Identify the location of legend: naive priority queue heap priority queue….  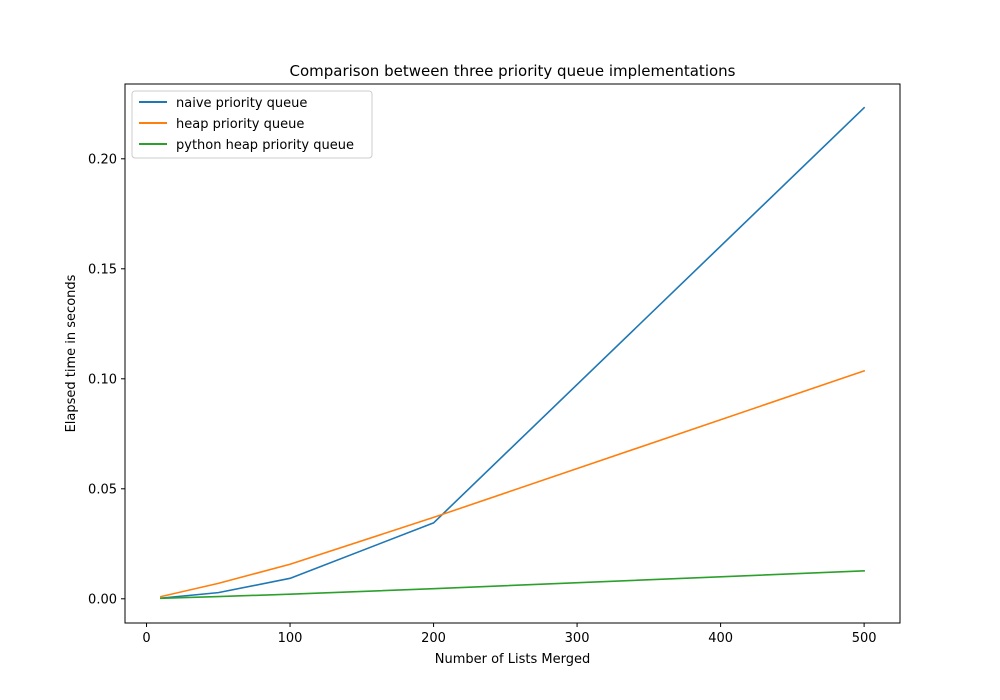
(252, 124).